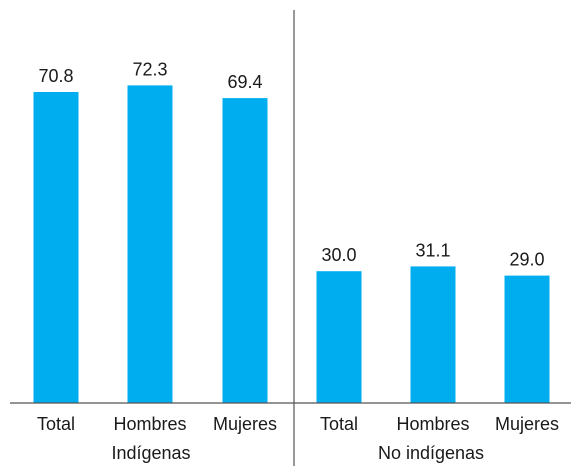 Image resolution: width=571 pixels, height=468 pixels. What do you see at coordinates (526, 260) in the screenshot?
I see `data-label: 29.0` at bounding box center [526, 260].